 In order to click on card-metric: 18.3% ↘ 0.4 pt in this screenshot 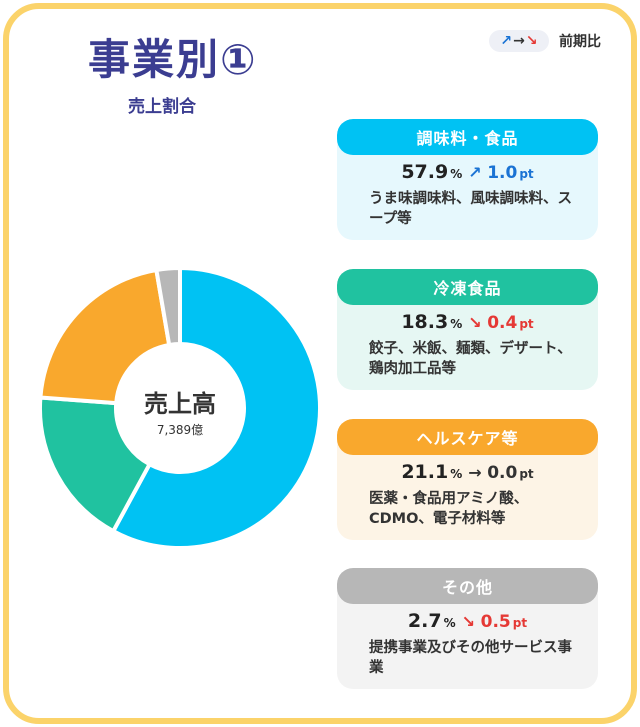, I will do `click(467, 322)`.